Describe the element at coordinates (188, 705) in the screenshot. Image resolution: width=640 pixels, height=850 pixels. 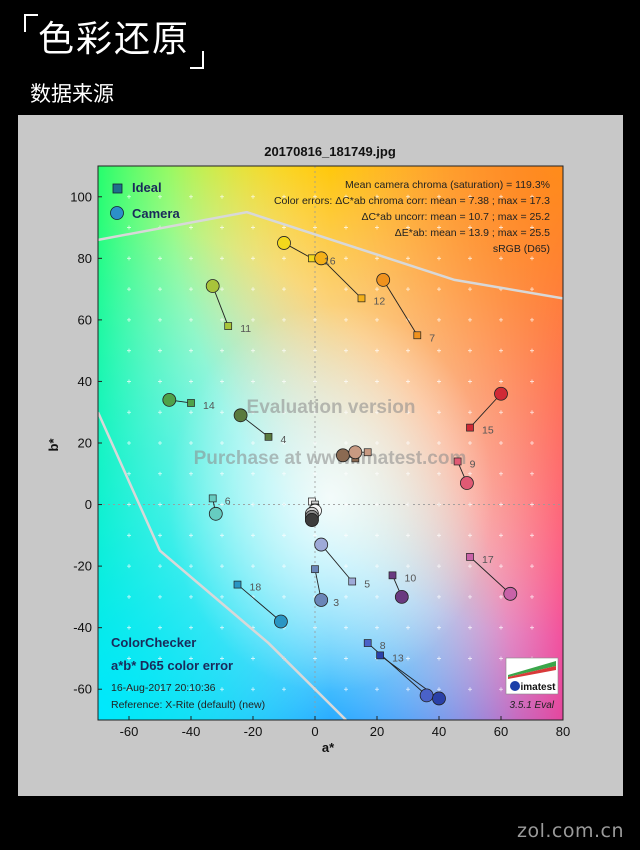
I see `footnote-reference: Reference: X-Rite (default) (new)` at that location.